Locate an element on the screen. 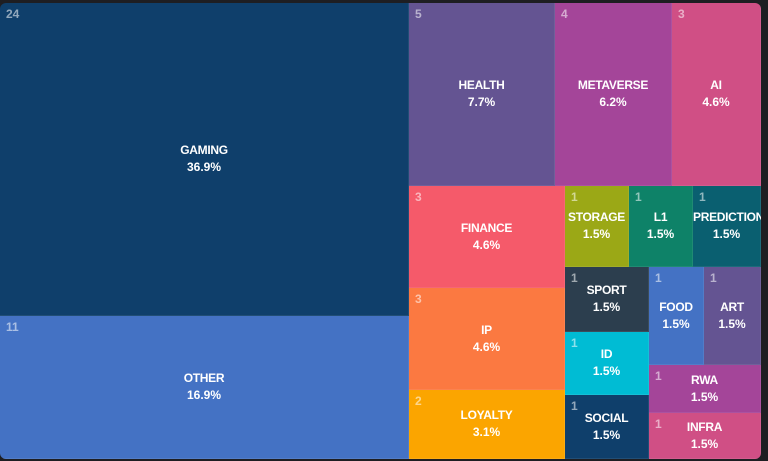  tile-label: OTHER 16.9% is located at coordinates (204, 387).